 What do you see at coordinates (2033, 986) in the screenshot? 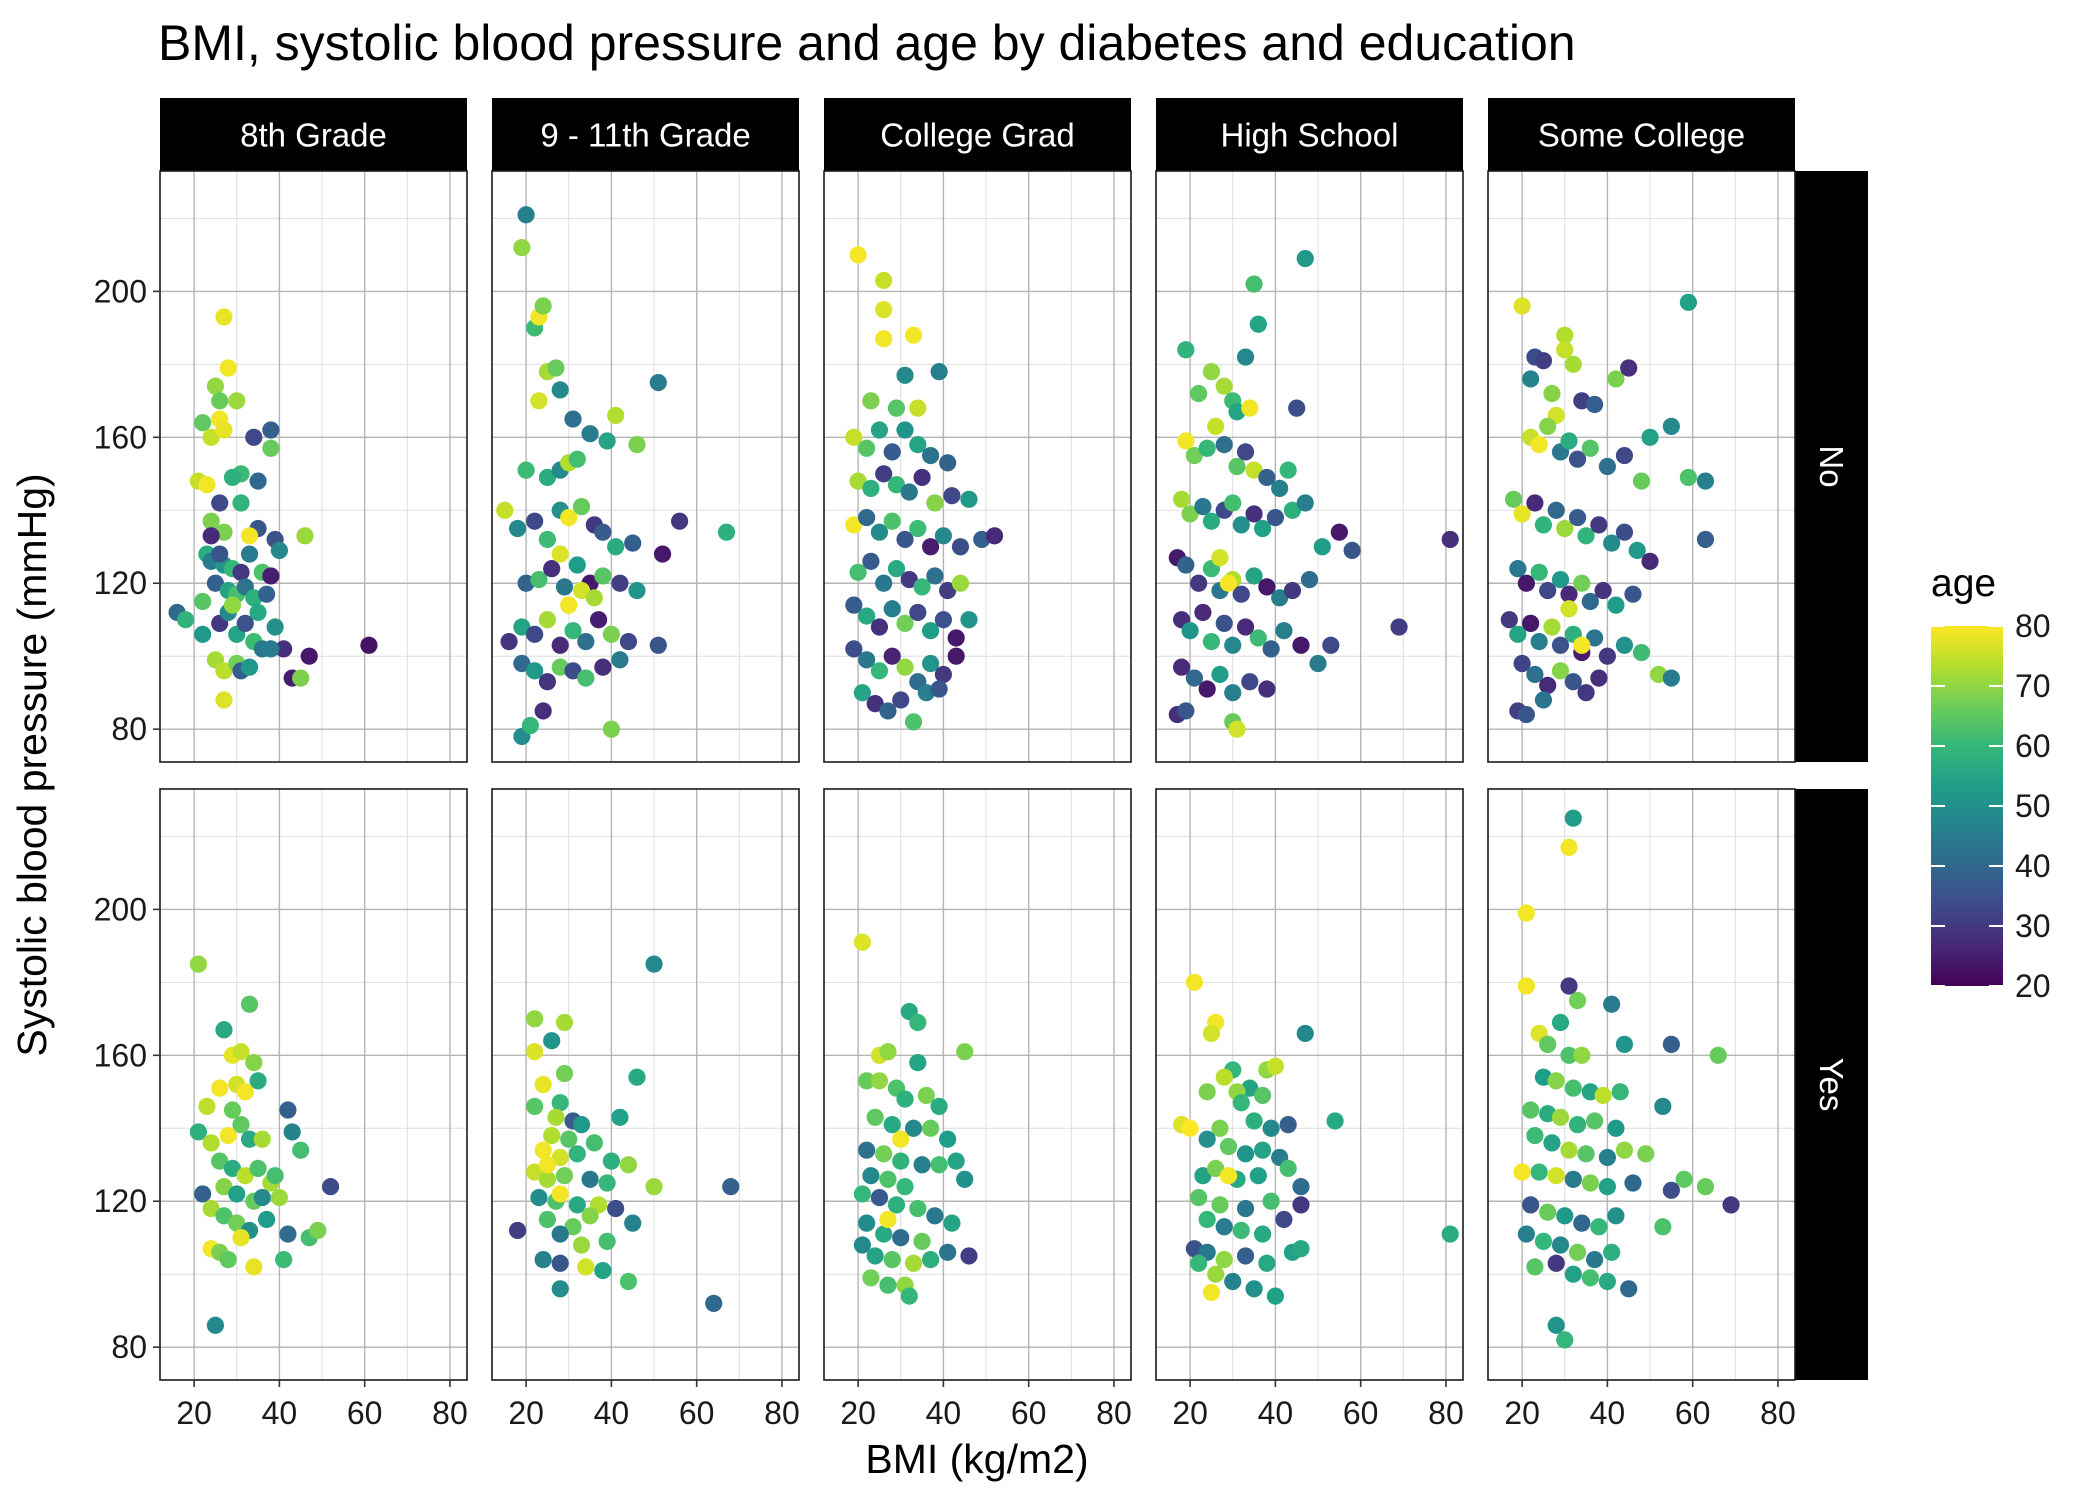
I see `legend-tick-label: 20` at bounding box center [2033, 986].